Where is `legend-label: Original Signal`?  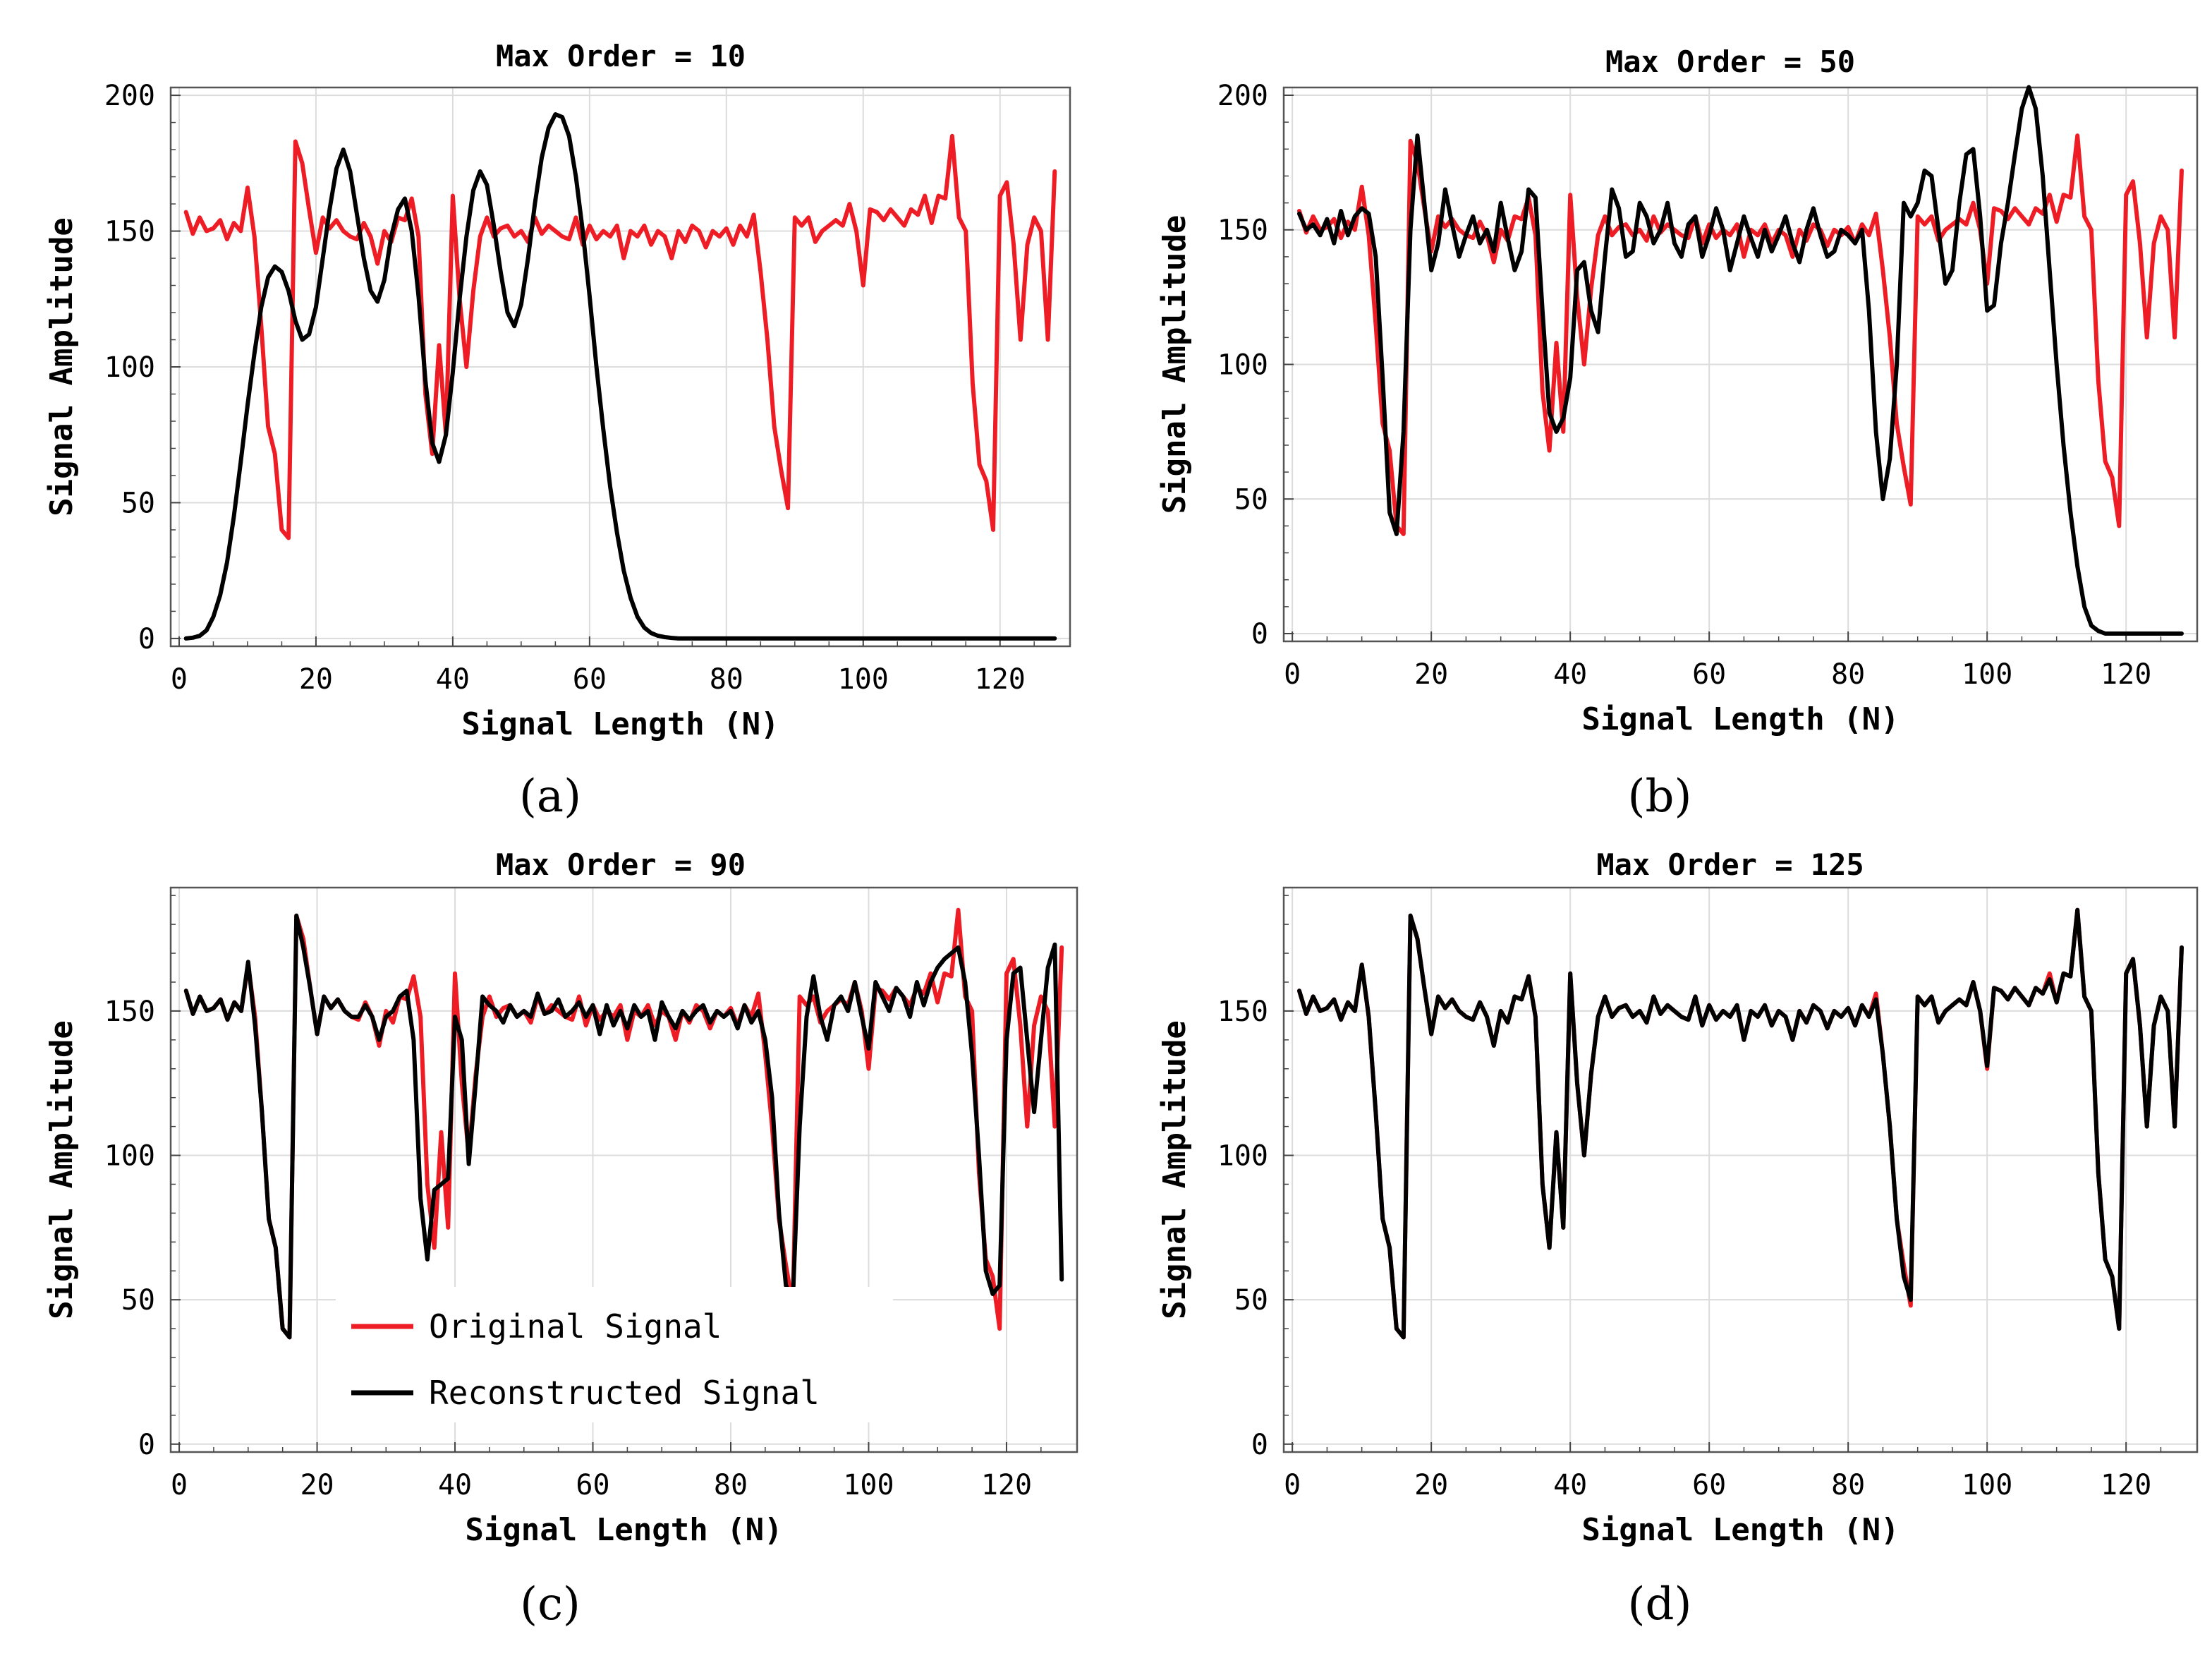 legend-label: Original Signal is located at coordinates (575, 1326).